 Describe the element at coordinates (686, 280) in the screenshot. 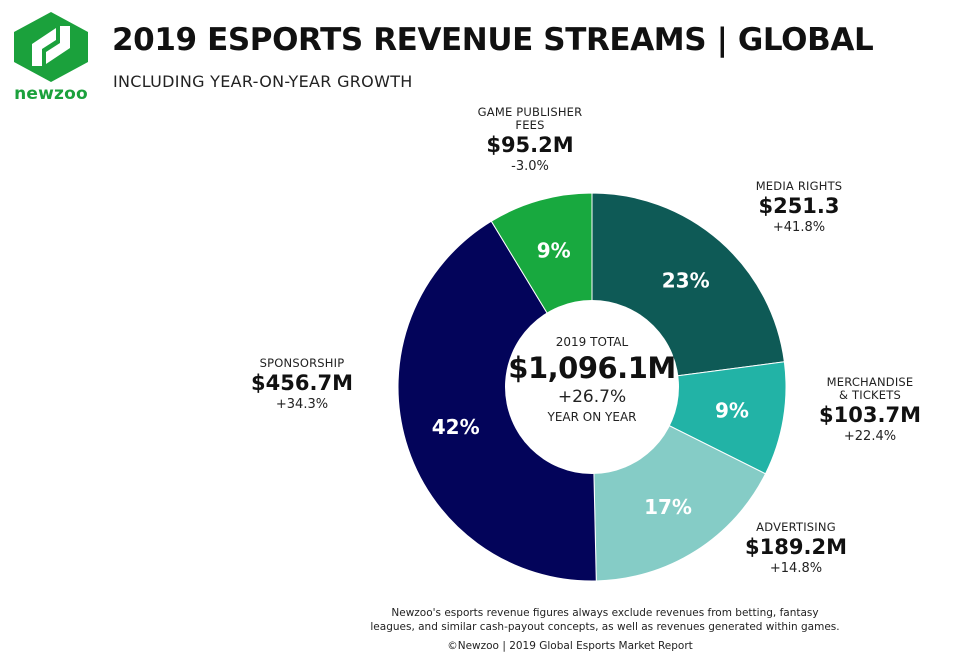

I see `slice-percent-label: 23%` at that location.